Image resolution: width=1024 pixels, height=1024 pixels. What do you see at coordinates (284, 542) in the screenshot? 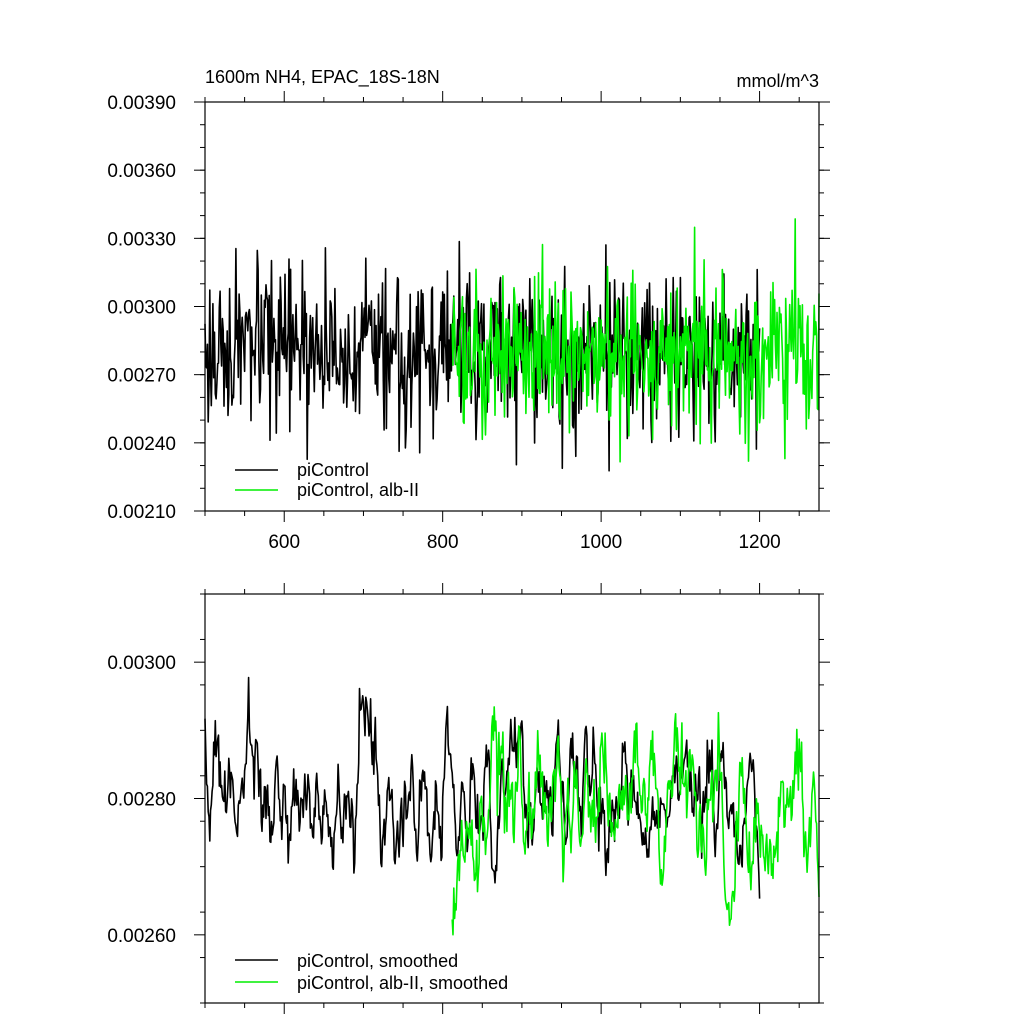
I see `top-xtick-label: 600` at bounding box center [284, 542].